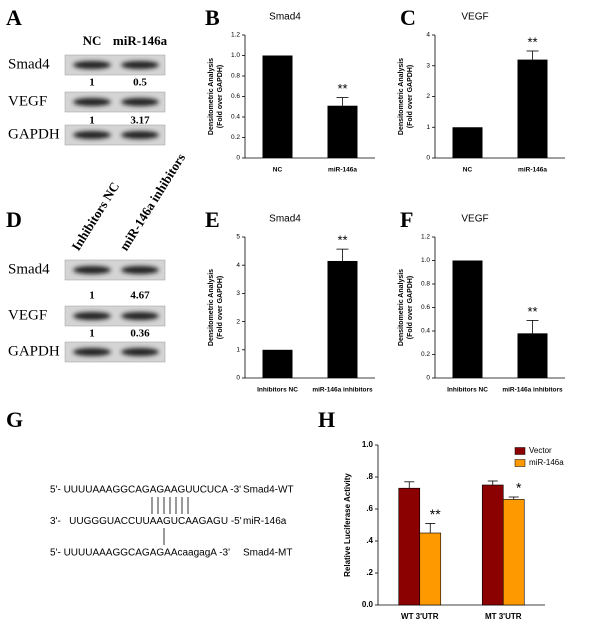 The width and height of the screenshot is (600, 627). What do you see at coordinates (267, 553) in the screenshot?
I see `sequence-name: Smad4-MT` at bounding box center [267, 553].